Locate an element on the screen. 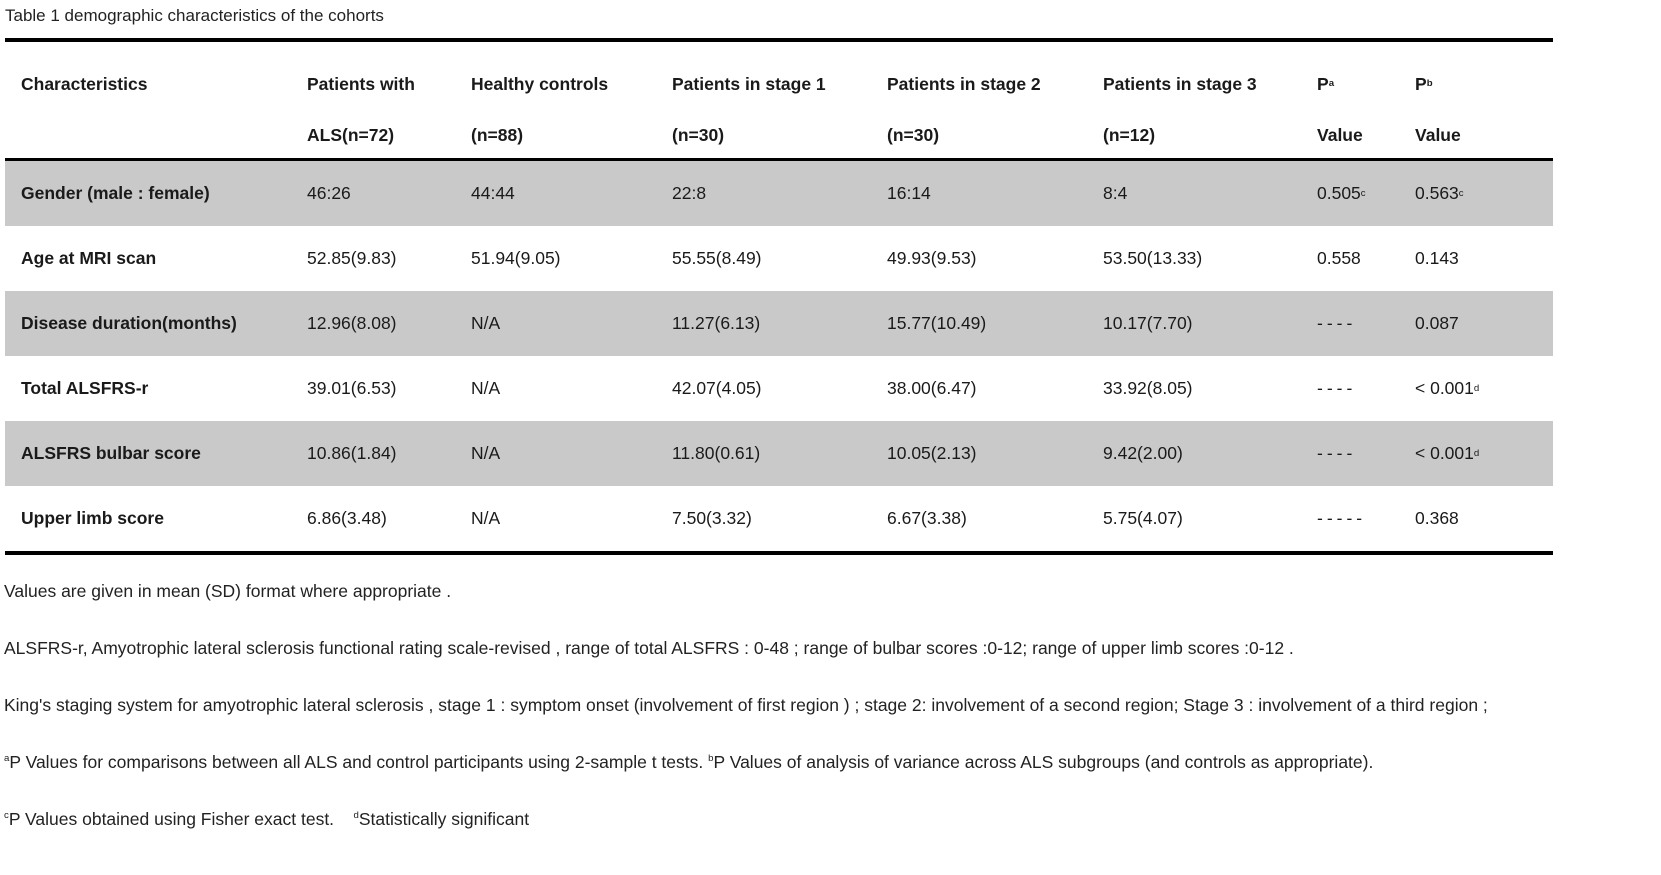 This screenshot has width=1661, height=875. table-cell: 9.42(2.00) is located at coordinates (1143, 453).